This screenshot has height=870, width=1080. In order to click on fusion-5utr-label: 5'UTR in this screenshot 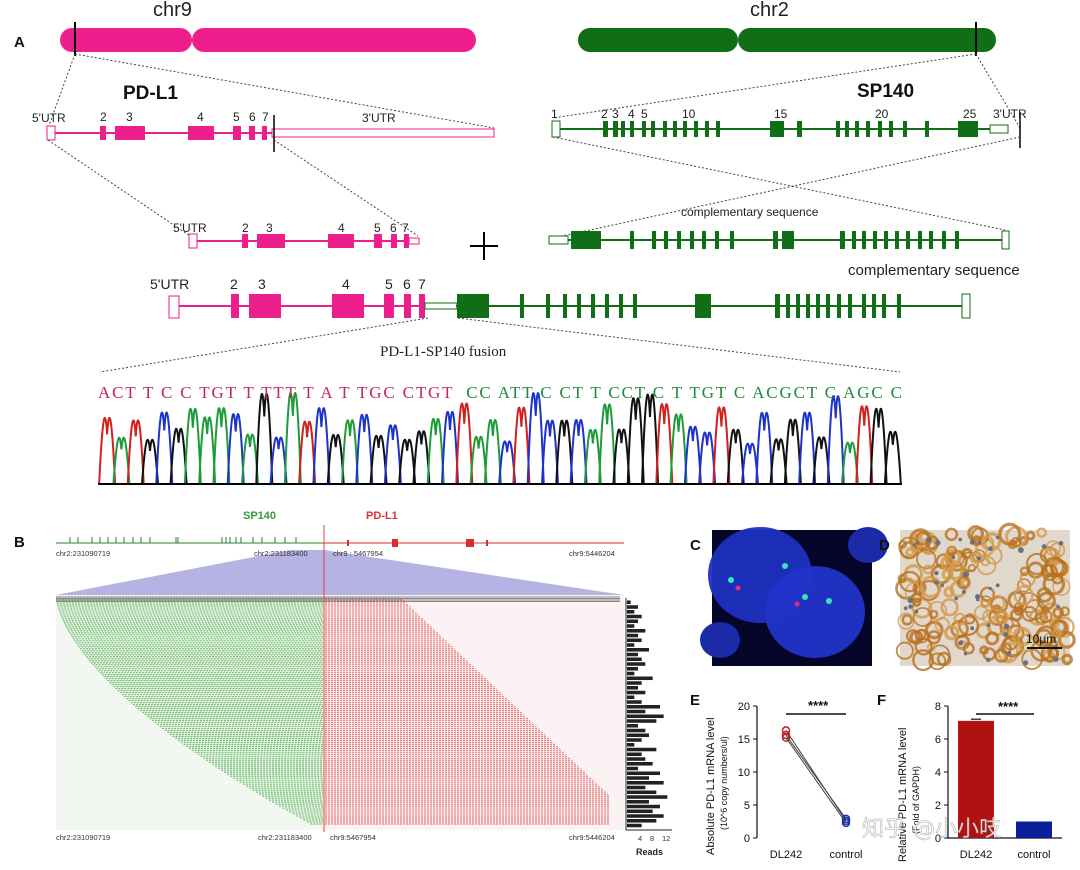, I will do `click(169, 284)`.